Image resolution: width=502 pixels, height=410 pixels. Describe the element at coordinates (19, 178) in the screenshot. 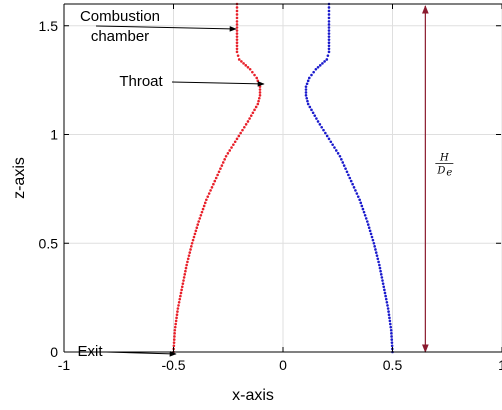

I see `y-axis-label: z-axis` at that location.